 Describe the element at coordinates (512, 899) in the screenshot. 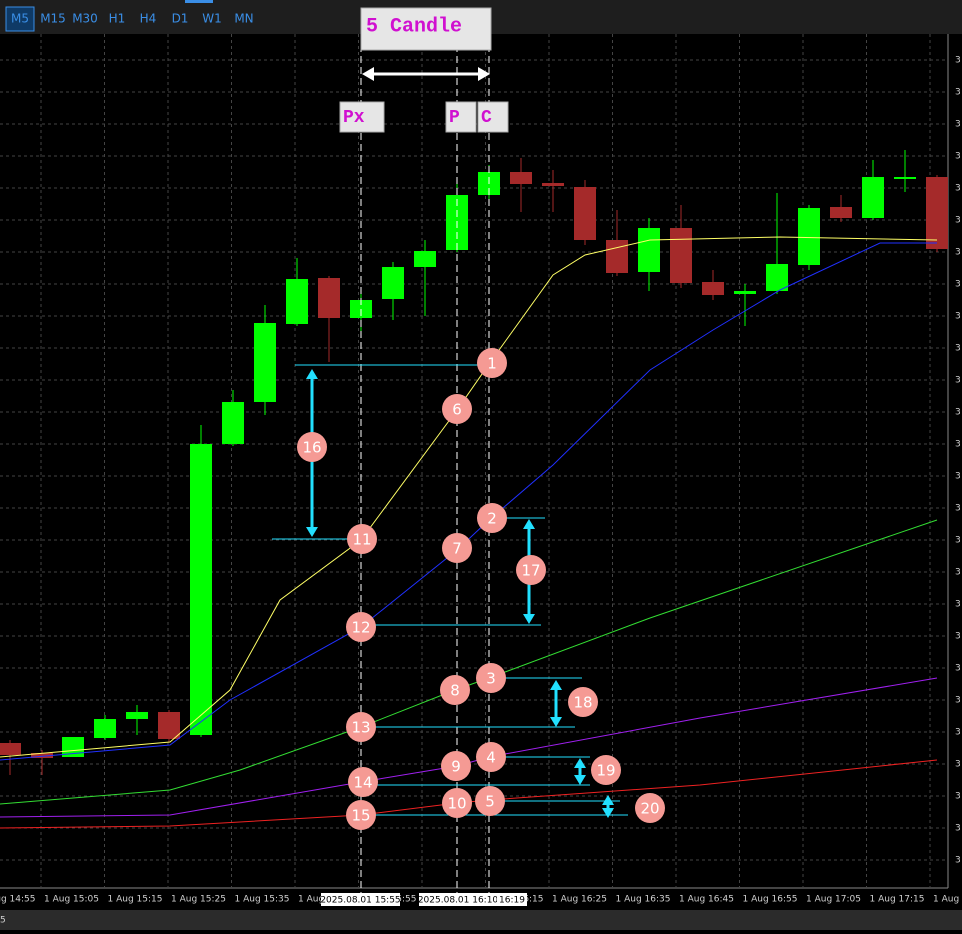

I see `time-highlight` at that location.